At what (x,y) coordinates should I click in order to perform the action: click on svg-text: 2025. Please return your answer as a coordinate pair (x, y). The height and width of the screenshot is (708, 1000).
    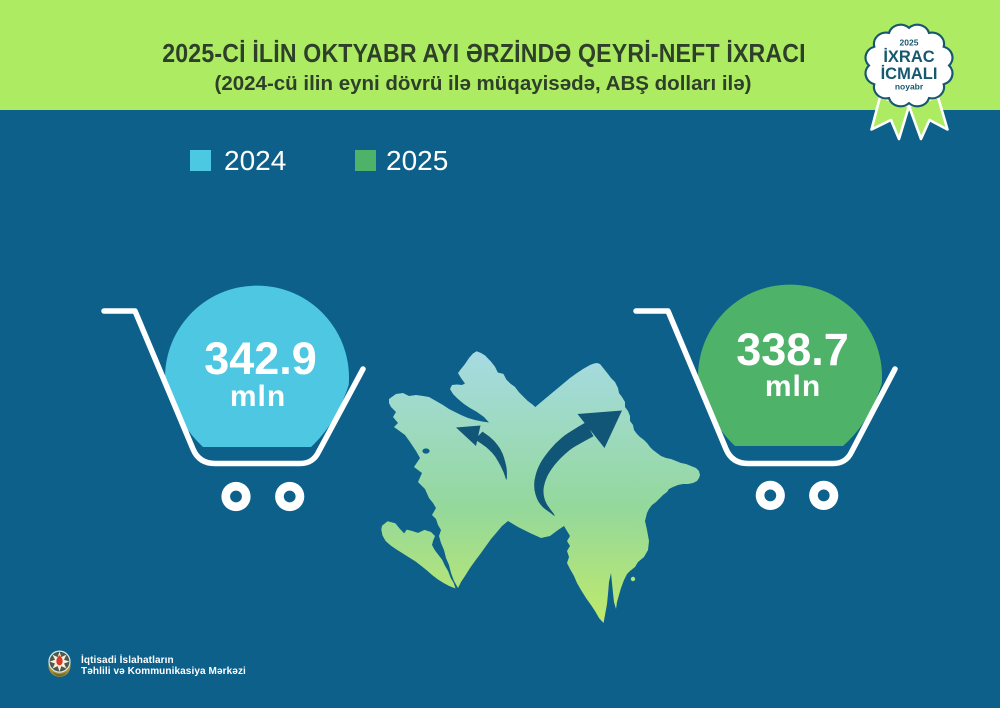
    Looking at the image, I should click on (909, 43).